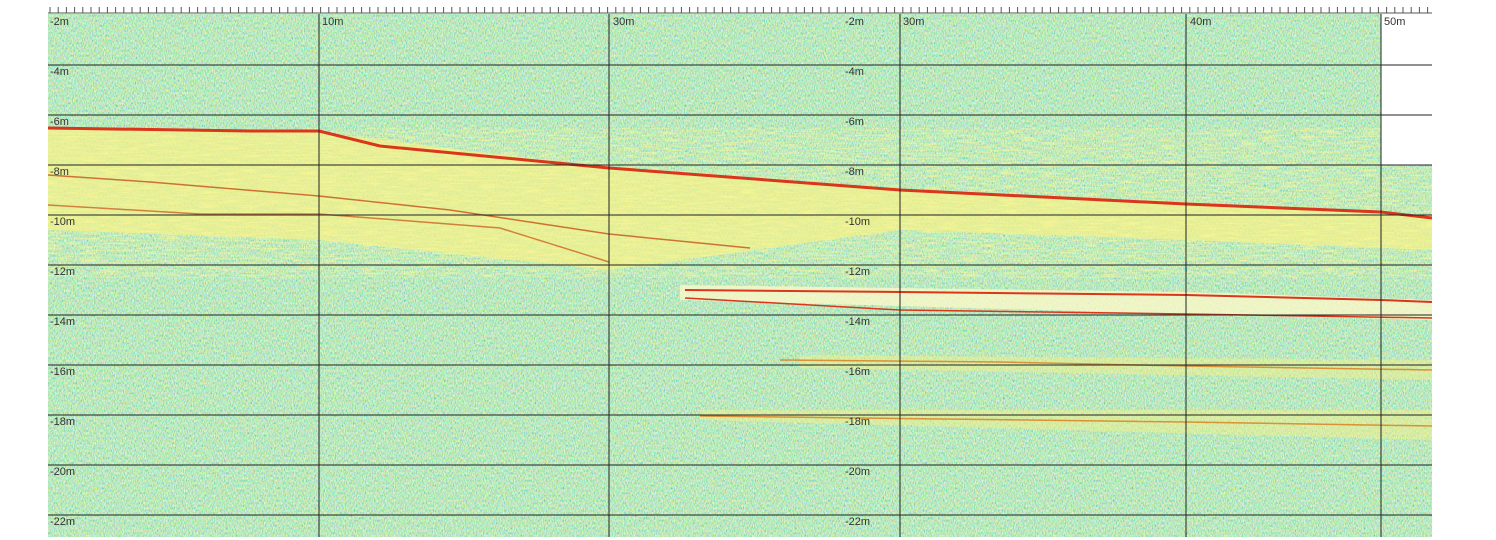 This screenshot has width=1496, height=540. What do you see at coordinates (332, 22) in the screenshot?
I see `distance-label: 10m` at bounding box center [332, 22].